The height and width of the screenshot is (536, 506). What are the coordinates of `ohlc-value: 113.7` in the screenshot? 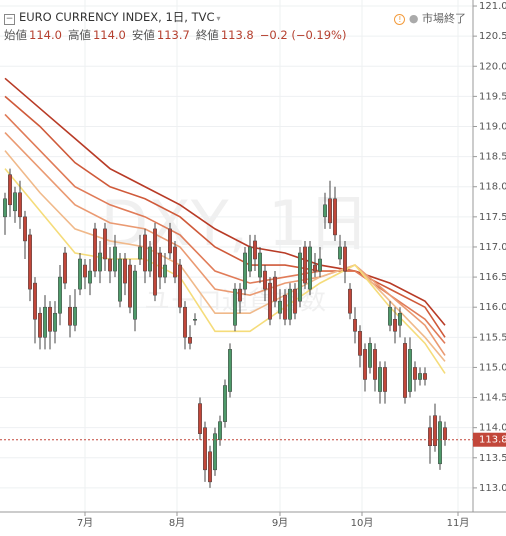 It's located at (173, 35).